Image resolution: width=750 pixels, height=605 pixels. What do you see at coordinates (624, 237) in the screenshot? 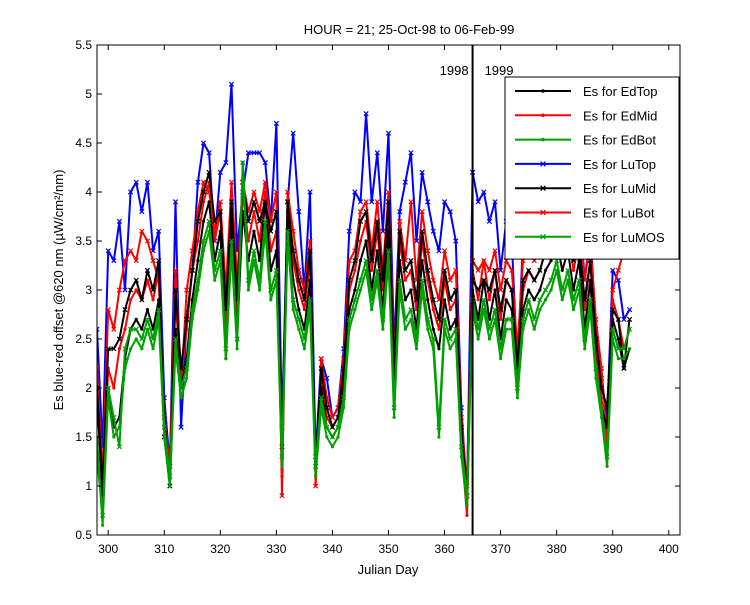
I see `legend-label: Es for LuMOS` at bounding box center [624, 237].